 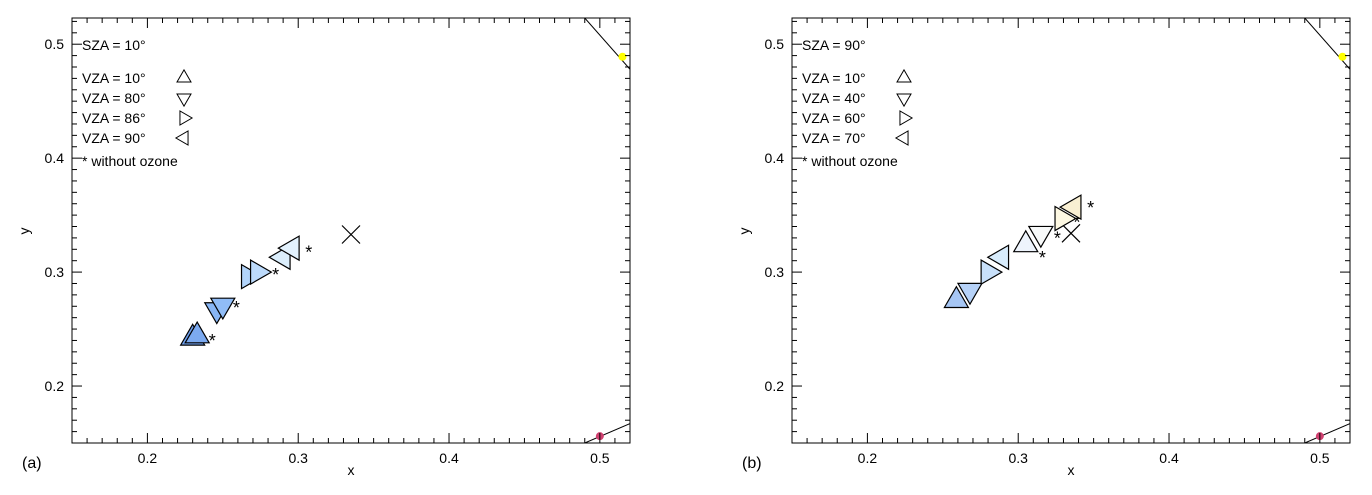 I want to click on legend-entry-label: VZA = 70°, so click(x=834, y=138).